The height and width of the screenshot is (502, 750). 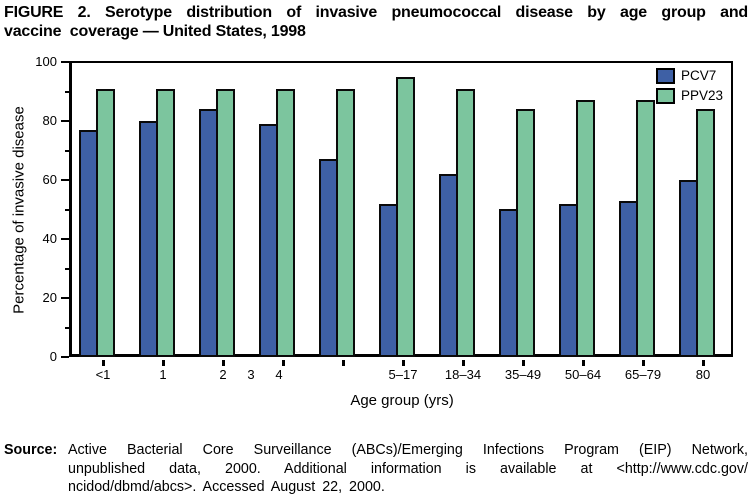 What do you see at coordinates (643, 374) in the screenshot?
I see `x-label-65-79: 65–79` at bounding box center [643, 374].